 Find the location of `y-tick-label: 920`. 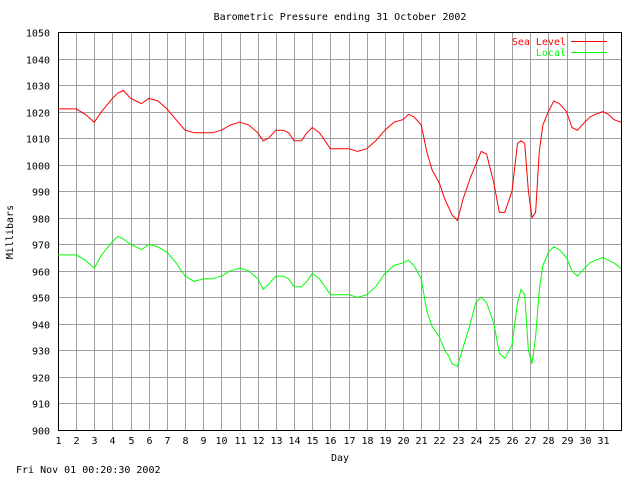

y-tick-label: 920 is located at coordinates (41, 379).